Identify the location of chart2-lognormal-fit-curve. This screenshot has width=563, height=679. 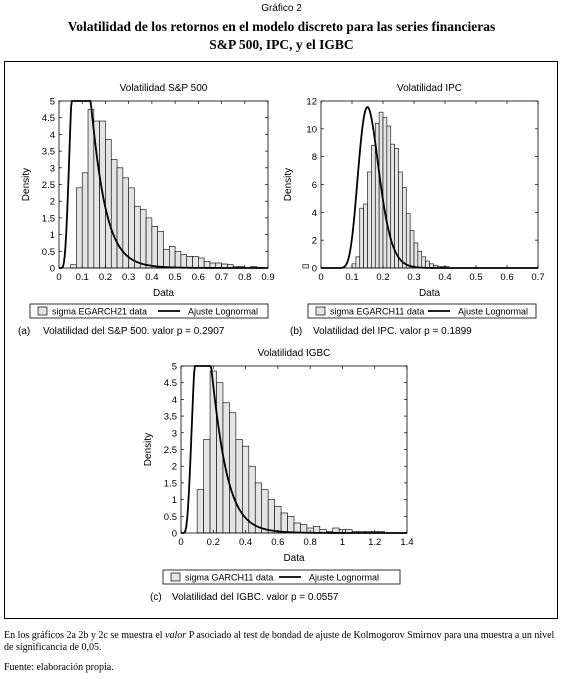
(429, 187).